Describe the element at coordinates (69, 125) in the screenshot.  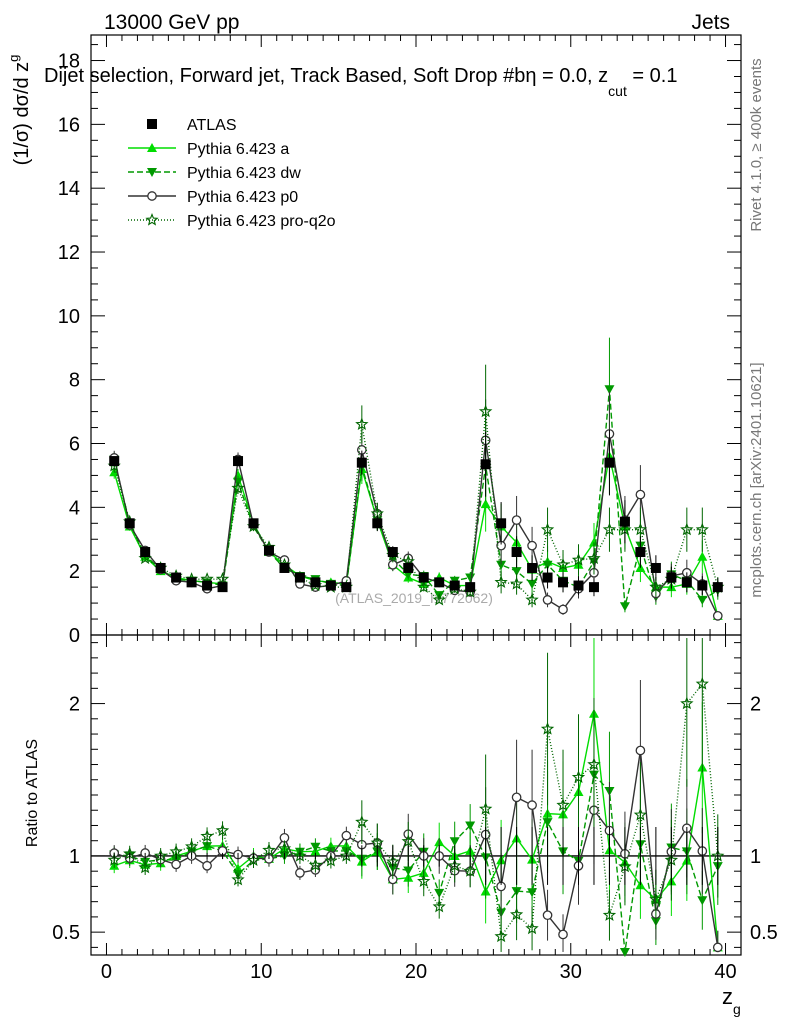
I see `y-tick-label: 16` at that location.